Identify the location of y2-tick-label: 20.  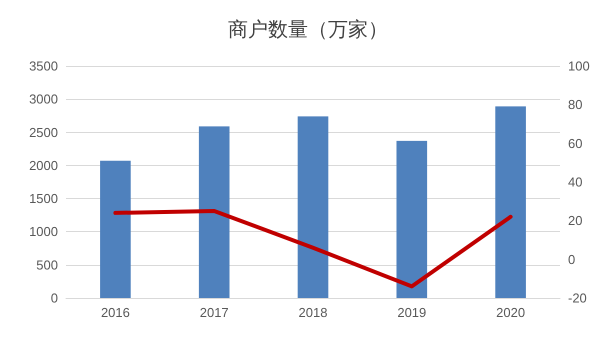
(575, 220).